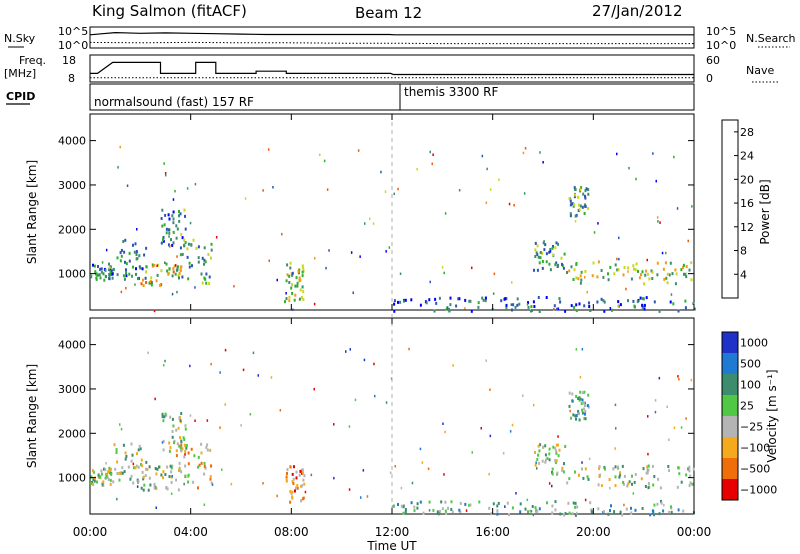 Image resolution: width=800 pixels, height=554 pixels. I want to click on freq-tick-bottom: 8, so click(71, 78).